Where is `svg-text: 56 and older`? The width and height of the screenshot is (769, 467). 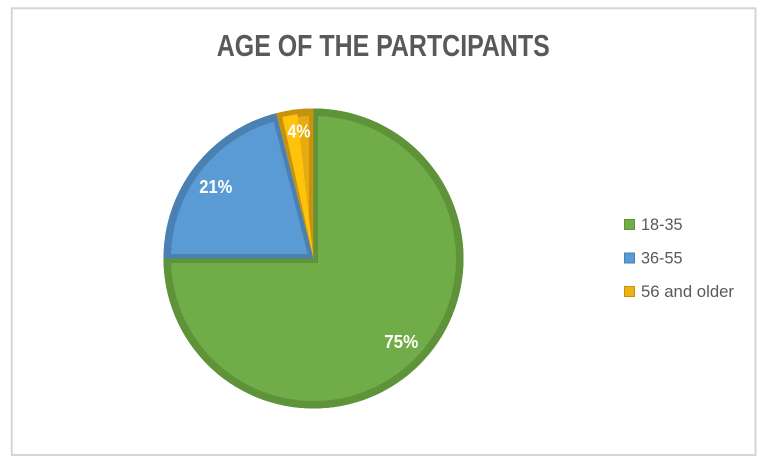 svg-text: 56 and older is located at coordinates (688, 292).